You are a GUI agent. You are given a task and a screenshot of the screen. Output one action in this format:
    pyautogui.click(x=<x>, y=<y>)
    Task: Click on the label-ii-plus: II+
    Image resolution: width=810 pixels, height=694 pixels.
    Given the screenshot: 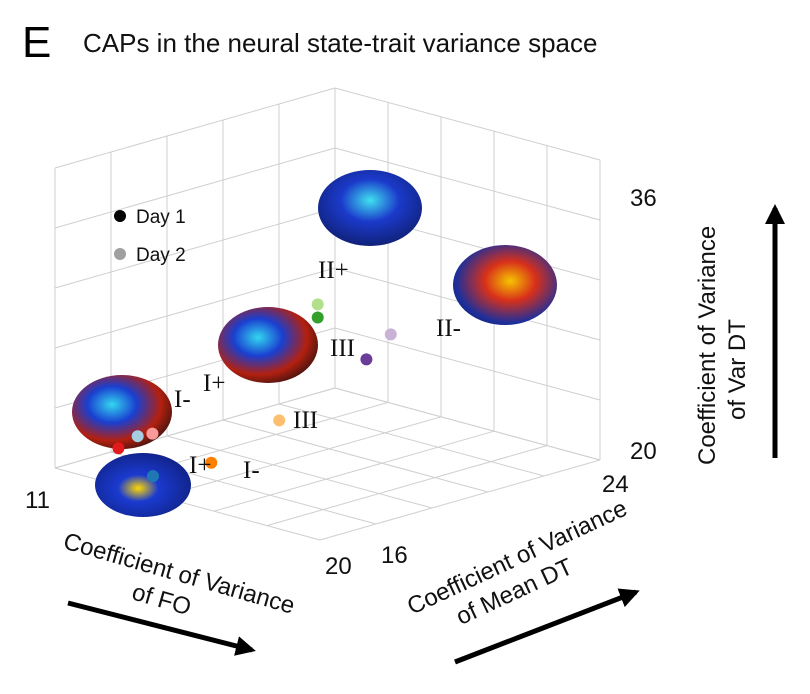 What is the action you would take?
    pyautogui.click(x=333, y=270)
    